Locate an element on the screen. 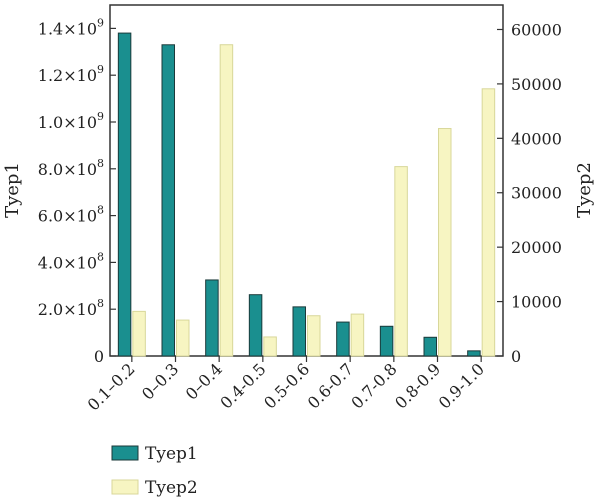 This screenshot has height=499, width=600. left-tick-exponent-2: 8 is located at coordinates (100, 256).